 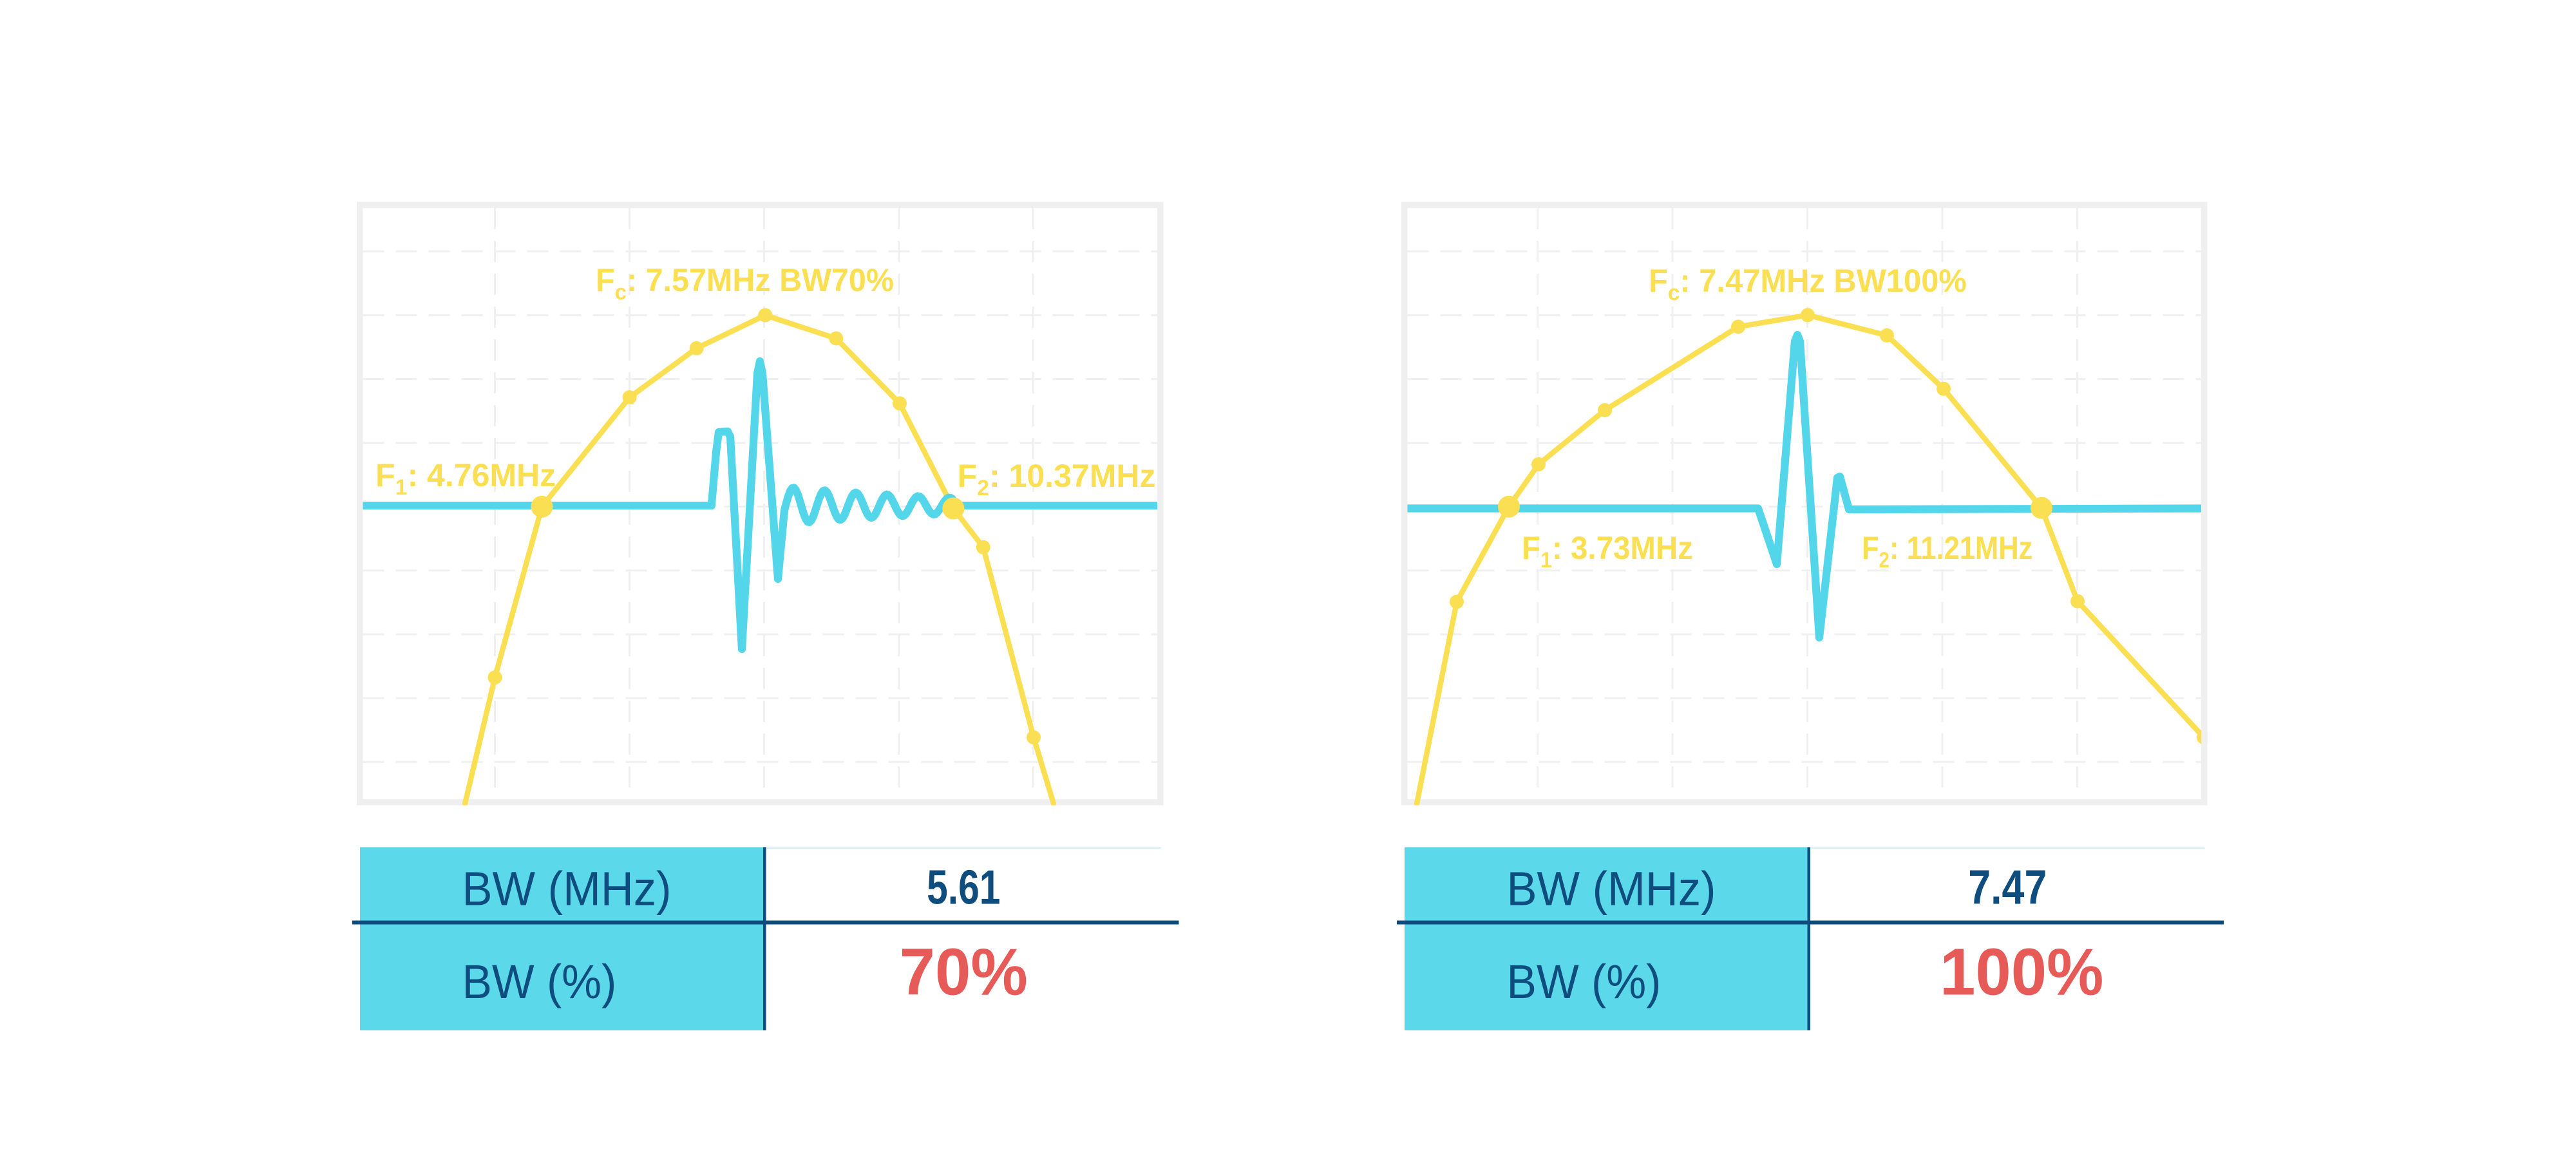 I want to click on svg-text: 7.47, so click(x=2008, y=887).